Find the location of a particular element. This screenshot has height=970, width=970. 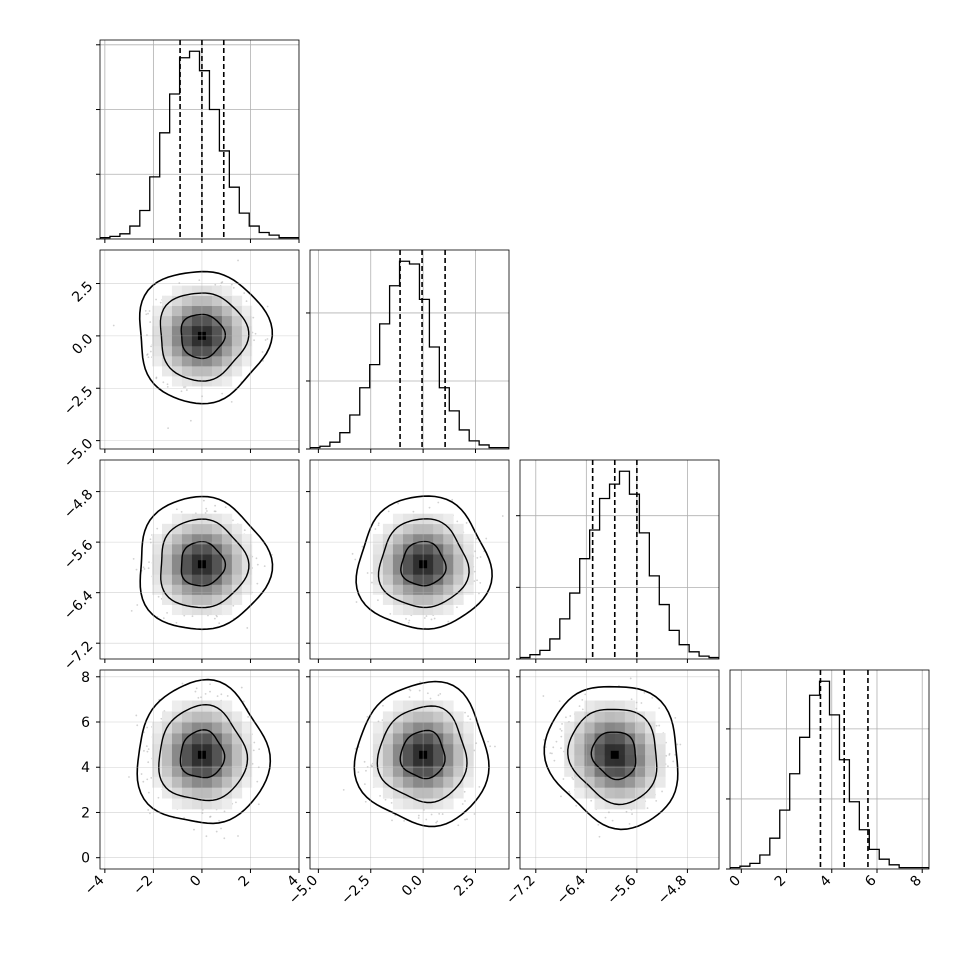

panel-frame is located at coordinates (199, 769).